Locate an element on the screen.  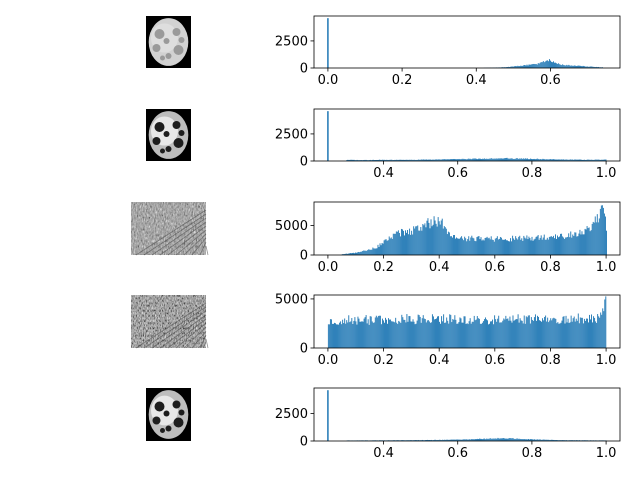
x-tick-label: 0.6 is located at coordinates (457, 453).